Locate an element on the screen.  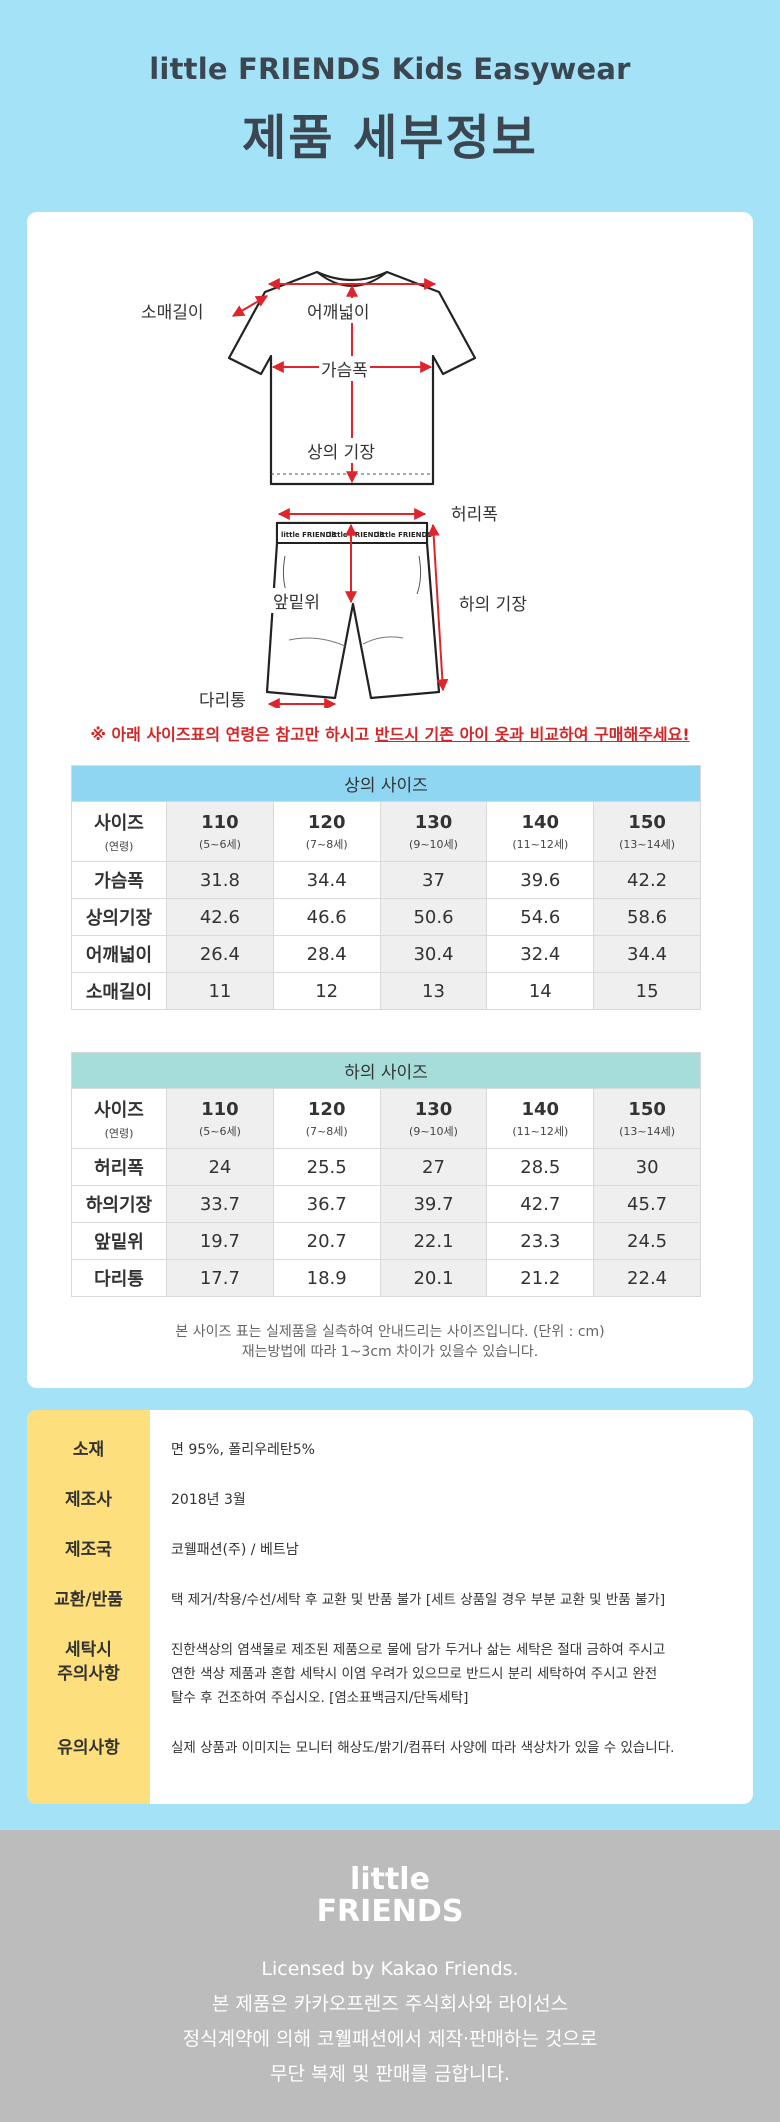
table-cell: 24 is located at coordinates (220, 1167).